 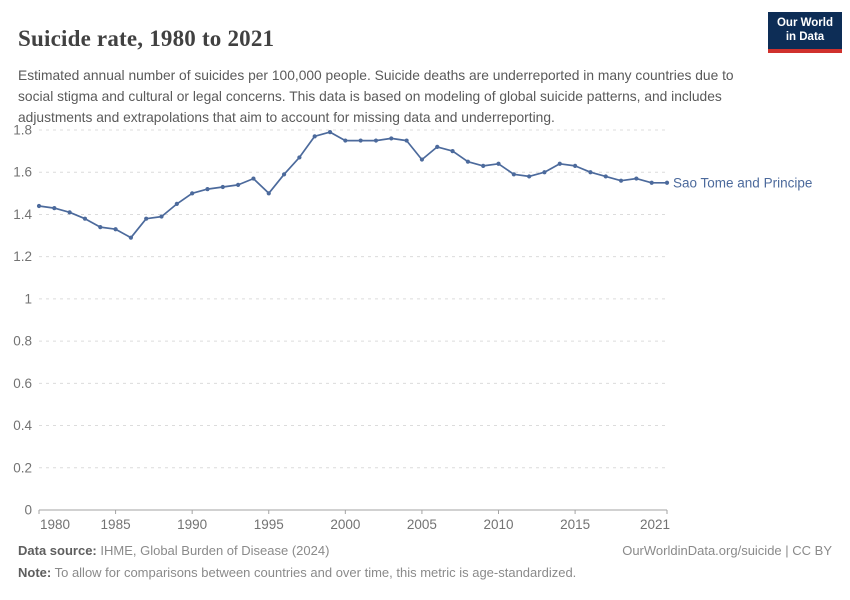 What do you see at coordinates (192, 524) in the screenshot?
I see `x-tick-label: 1990` at bounding box center [192, 524].